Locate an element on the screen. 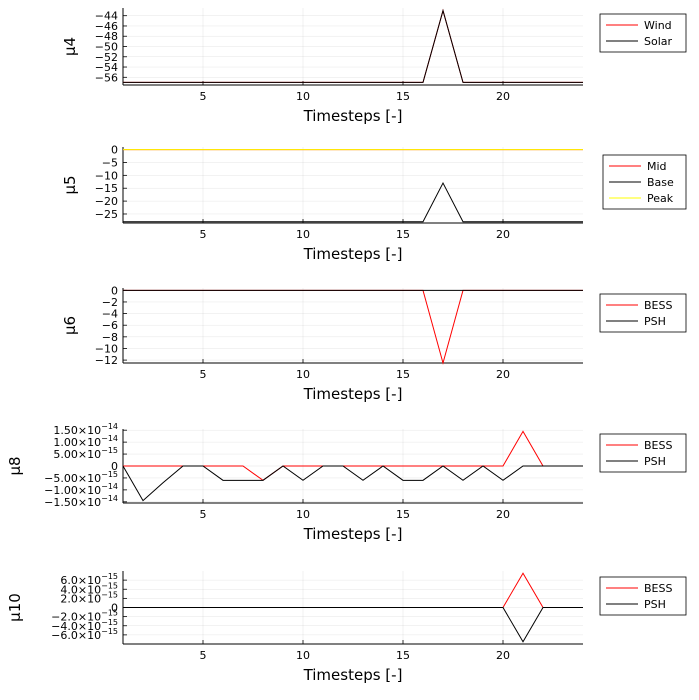 The width and height of the screenshot is (699, 700). y-tick-label: −6.0×10⁻¹⁵ is located at coordinates (84, 634).